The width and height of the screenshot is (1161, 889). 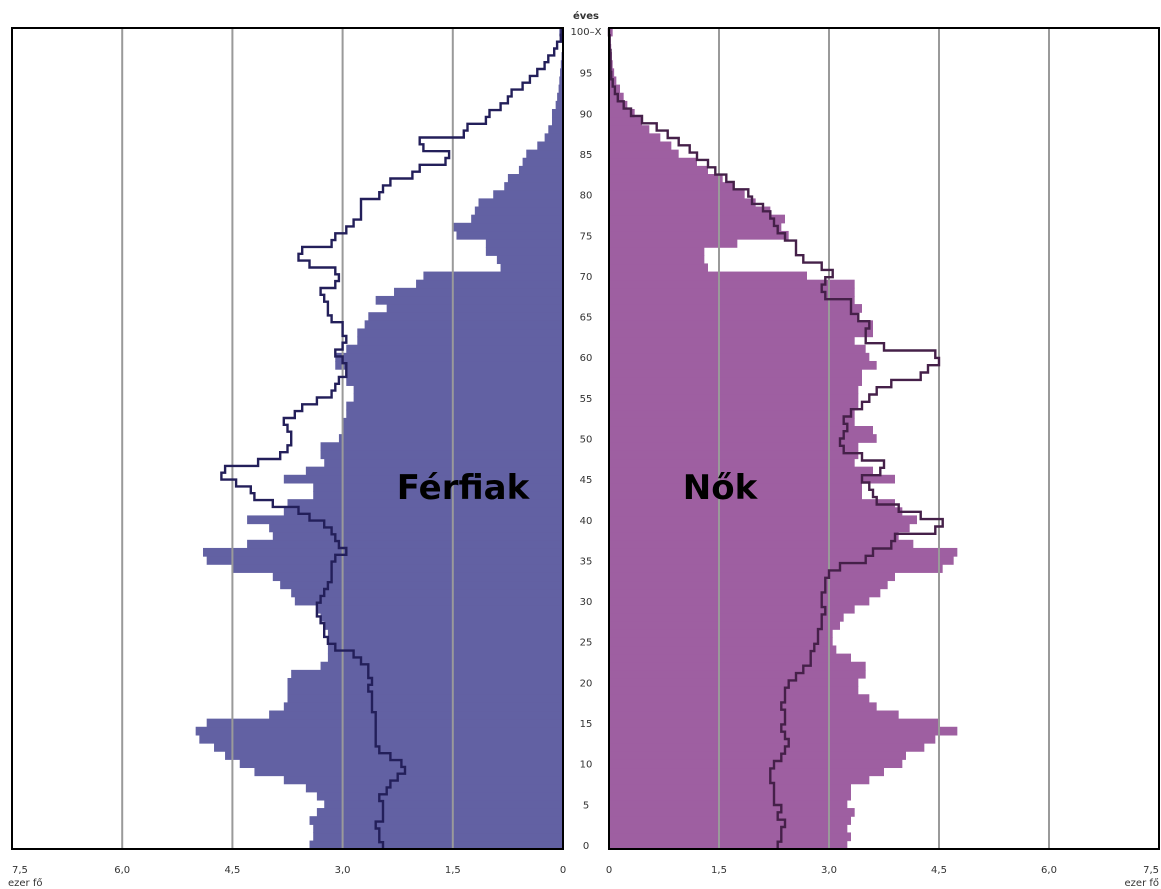 What do you see at coordinates (586, 155) in the screenshot?
I see `age-tick-85: 85` at bounding box center [586, 155].